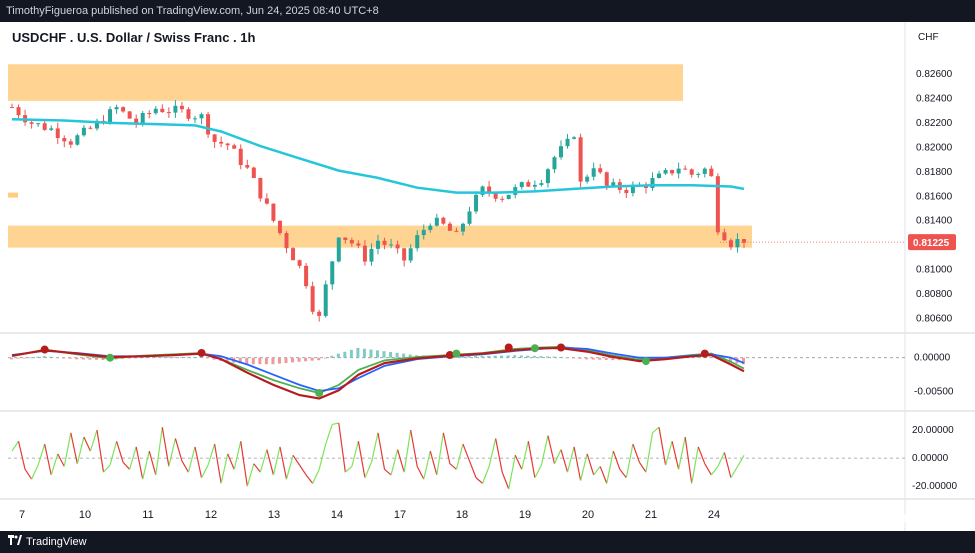 The width and height of the screenshot is (975, 553). Describe the element at coordinates (849, 521) in the screenshot. I see `watermark-text: @DBGMarkets盾博` at that location.